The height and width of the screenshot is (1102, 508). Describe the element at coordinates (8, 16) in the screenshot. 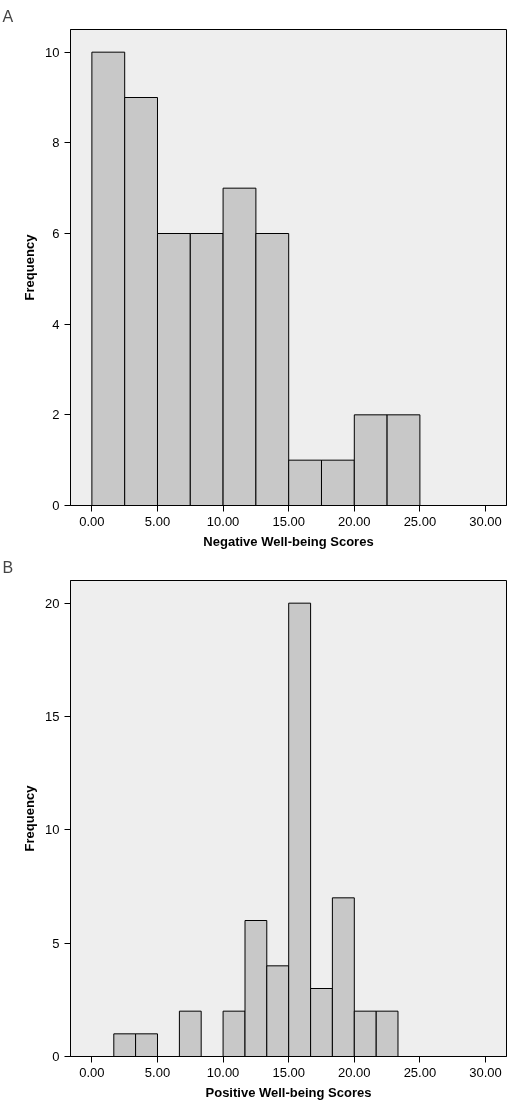

I see `chart-title: A` at that location.